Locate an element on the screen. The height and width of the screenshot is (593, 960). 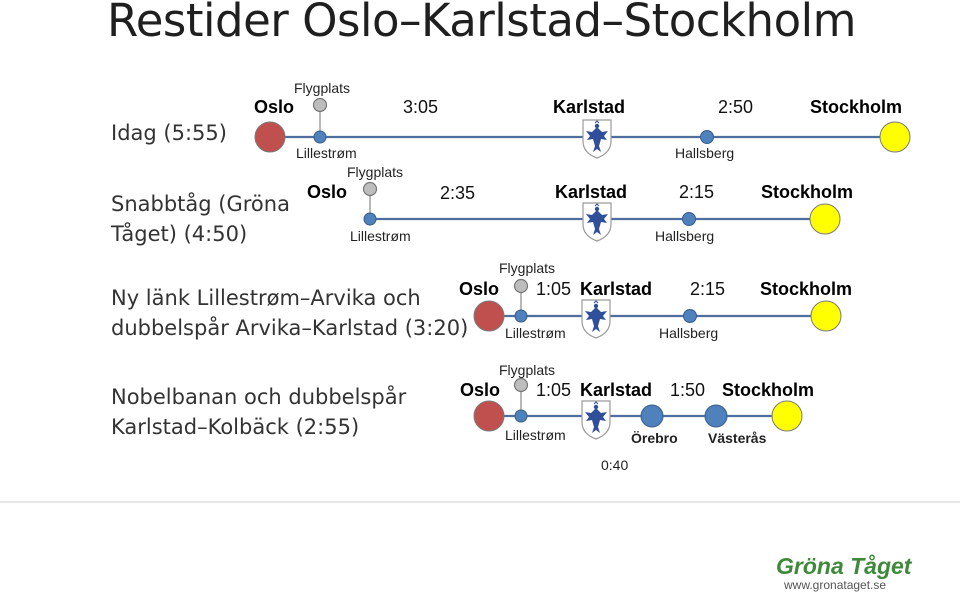
row-label-line: Karlstad–Kolbäck (2:55) is located at coordinates (235, 427).